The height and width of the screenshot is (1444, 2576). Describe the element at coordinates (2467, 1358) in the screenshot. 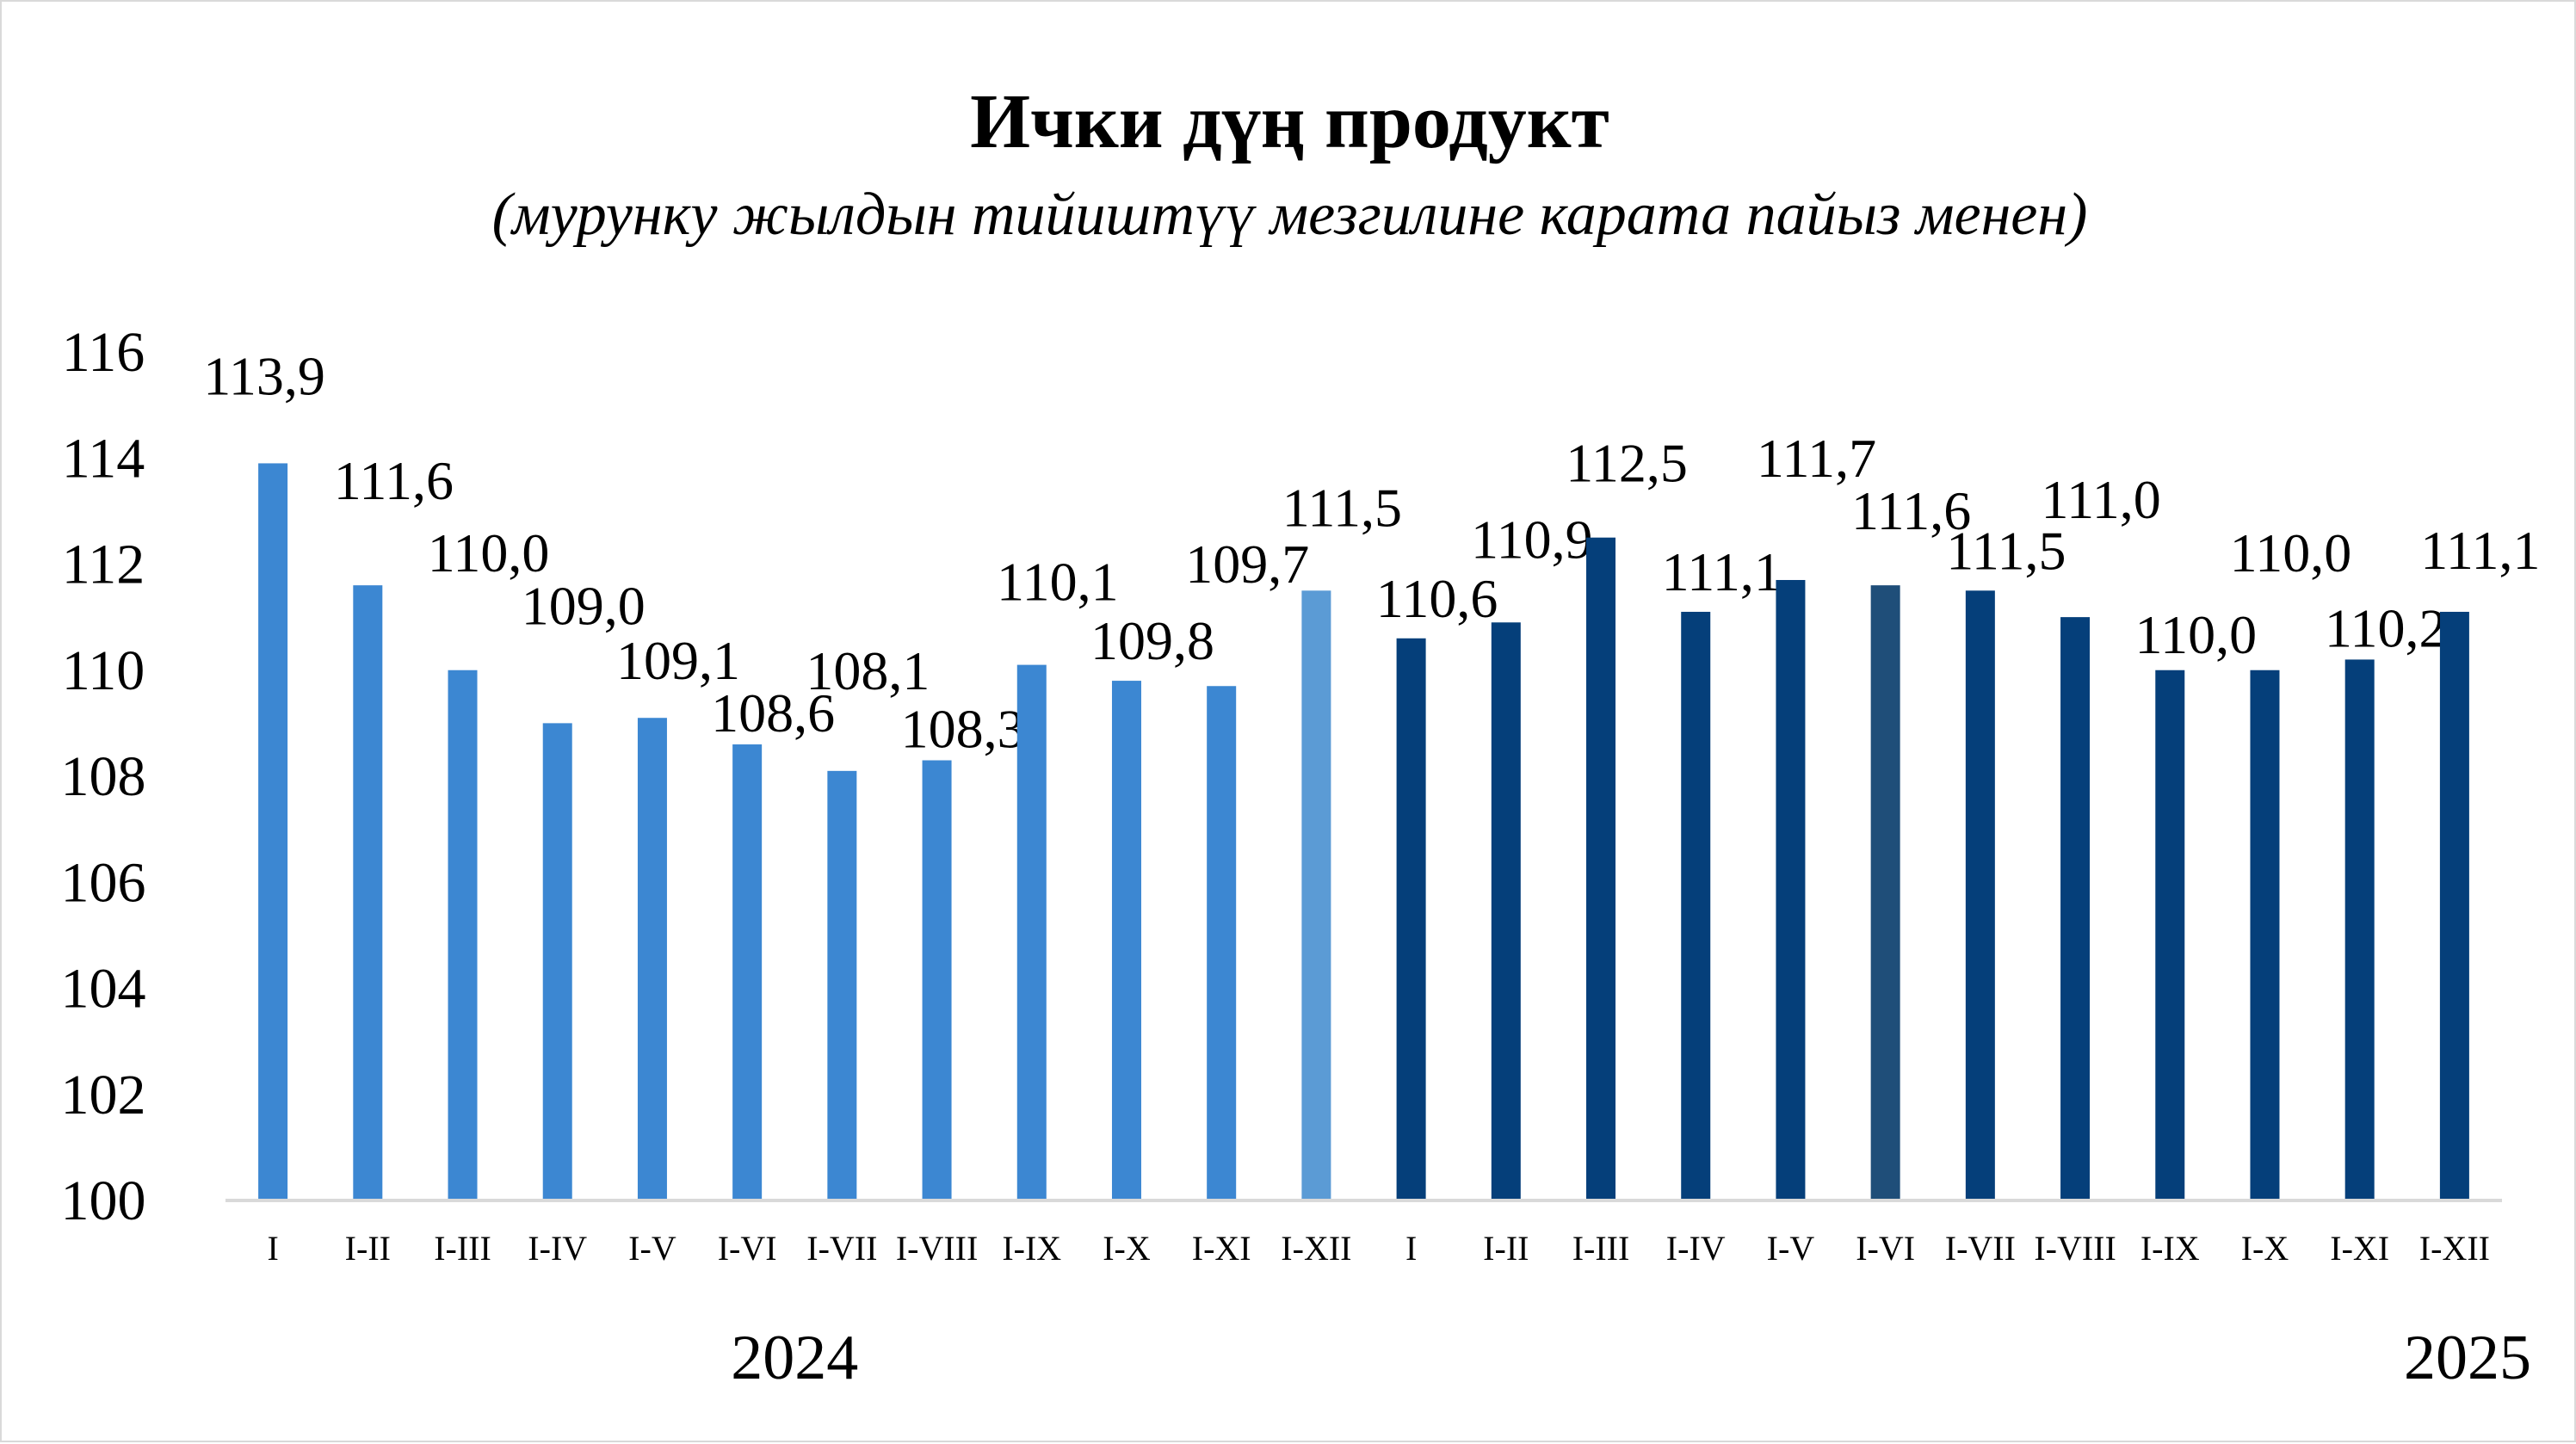

I see `group-label-2025: 2025` at that location.